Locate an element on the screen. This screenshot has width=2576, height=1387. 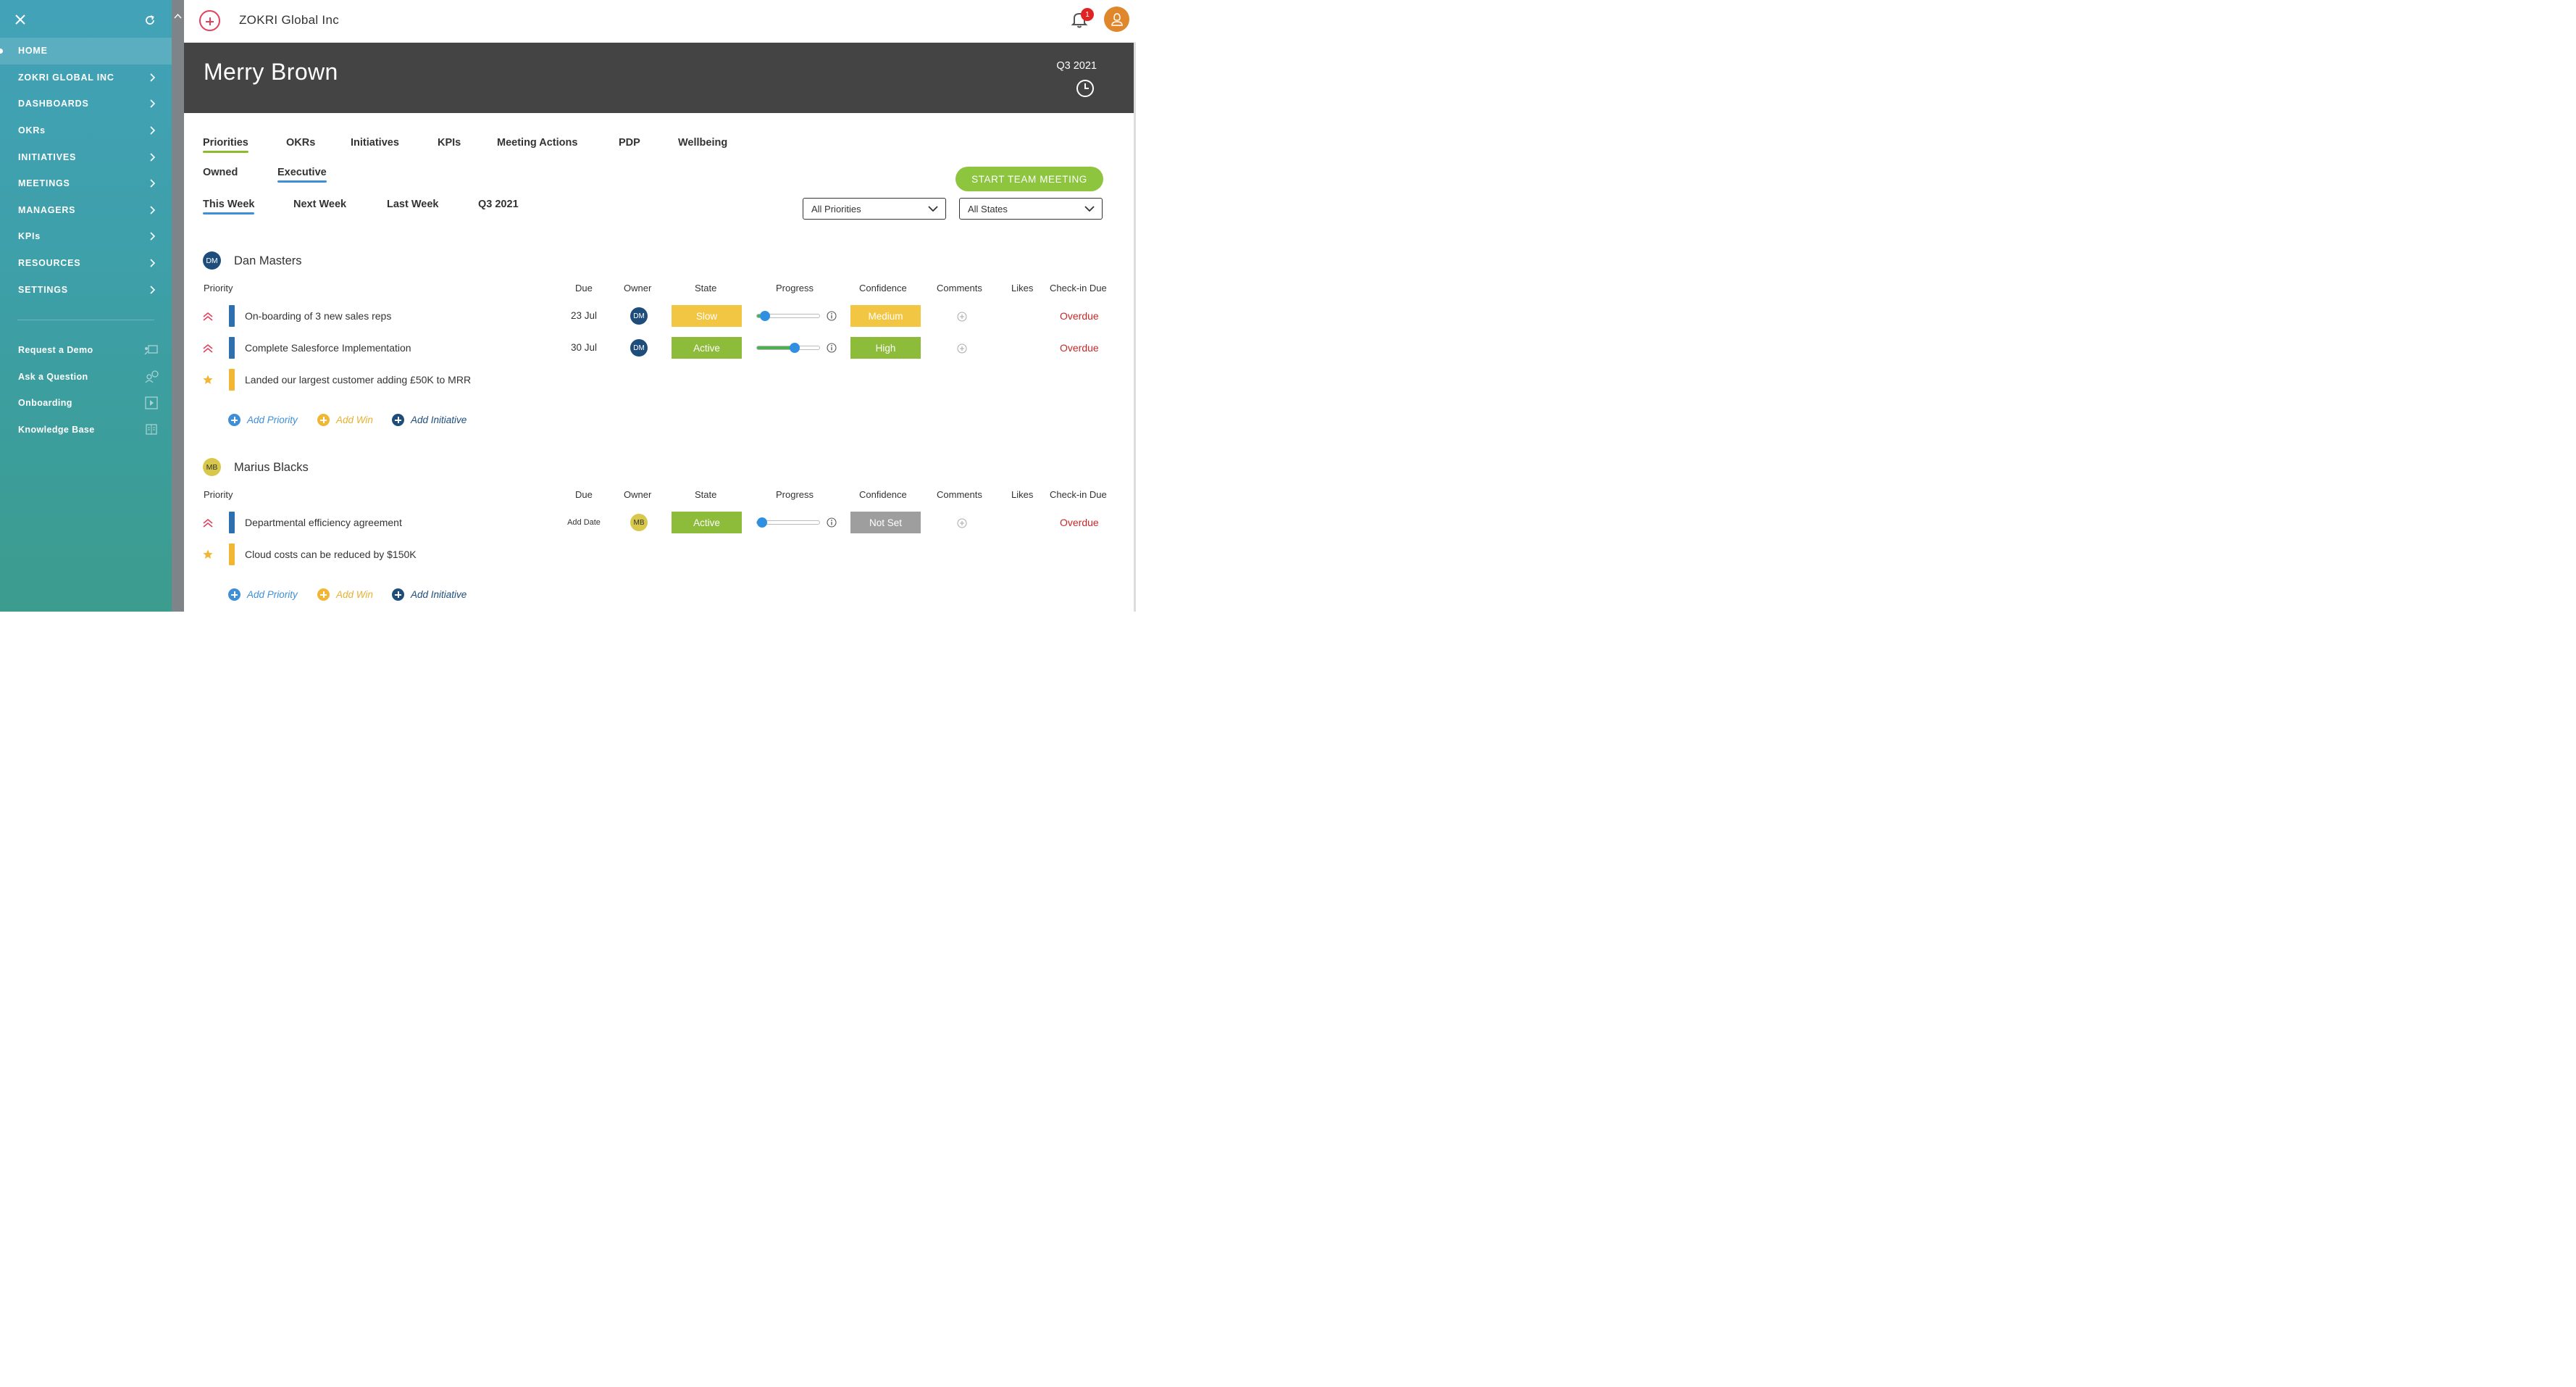
avatar is located at coordinates (1116, 19).